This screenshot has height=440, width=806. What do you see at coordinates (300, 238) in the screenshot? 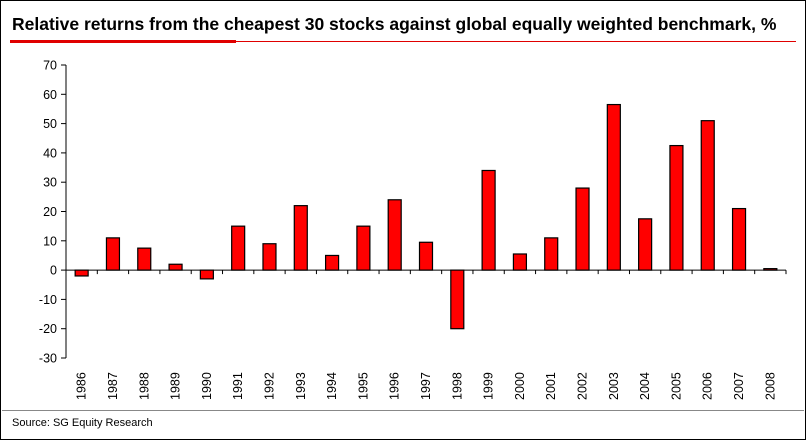
I see `bar-1993` at bounding box center [300, 238].